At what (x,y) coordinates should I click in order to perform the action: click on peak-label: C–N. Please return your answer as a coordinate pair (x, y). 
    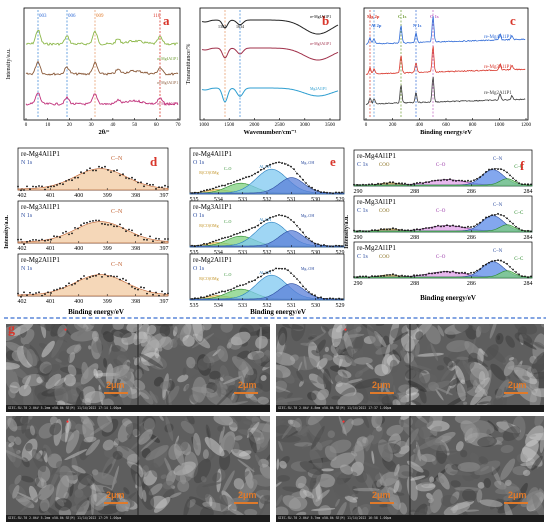
    Looking at the image, I should click on (117, 212).